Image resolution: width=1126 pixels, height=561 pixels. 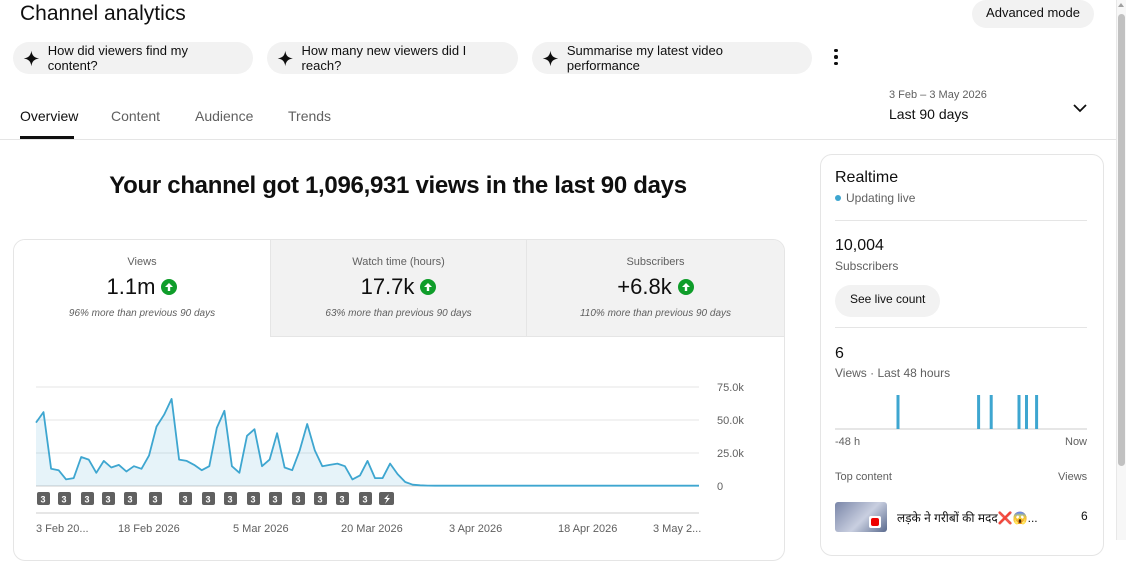 I want to click on prompt-chip-summary: Summarise my latest video performance, so click(x=672, y=58).